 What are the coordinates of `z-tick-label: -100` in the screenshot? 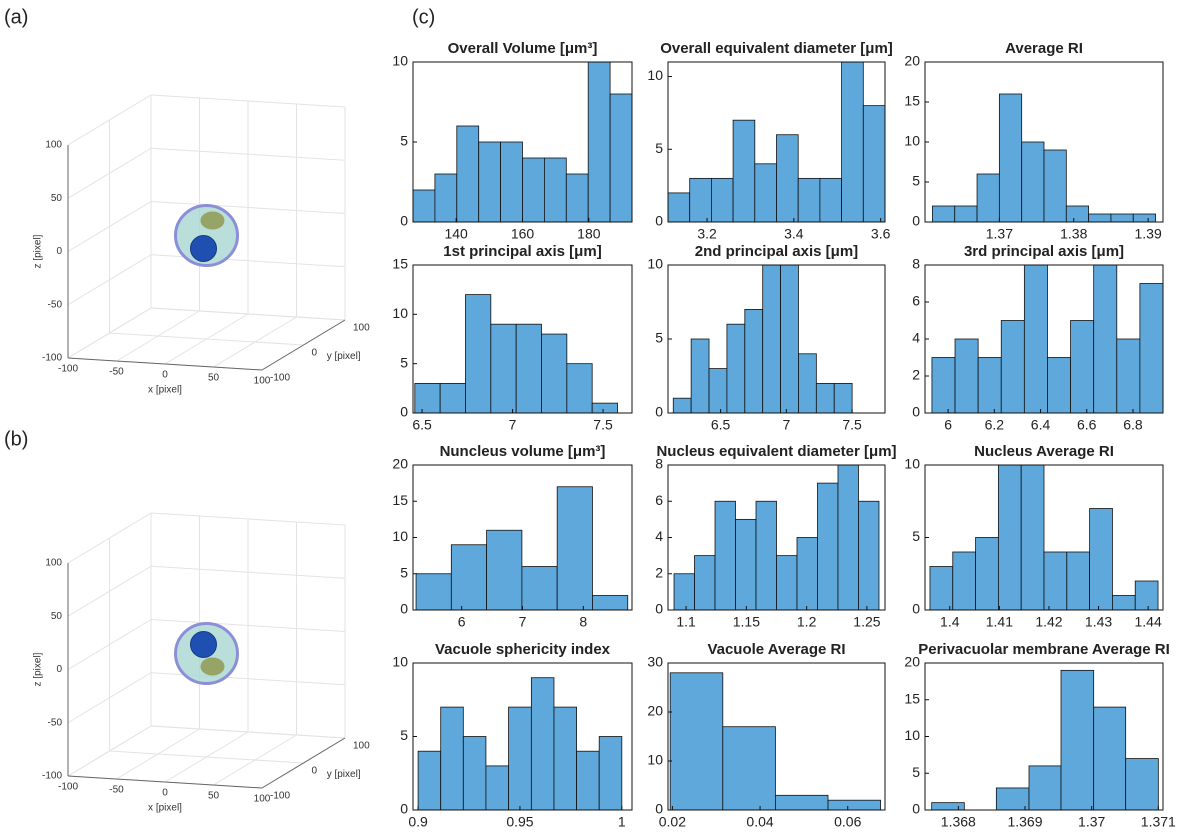 It's located at (52, 776).